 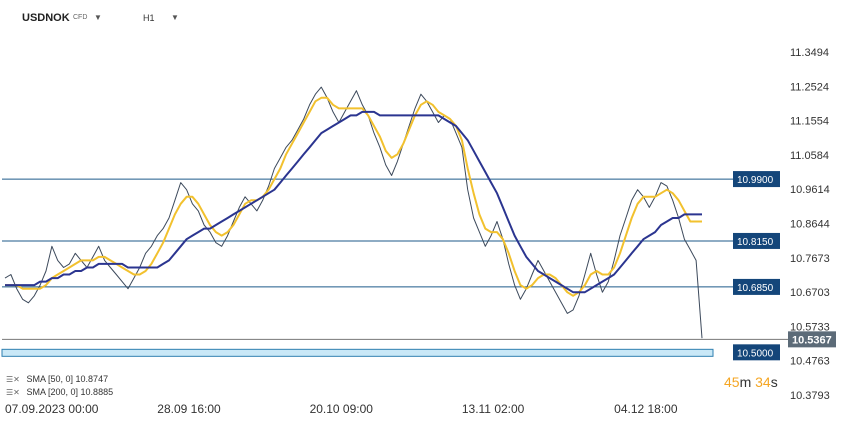 I want to click on level-tag-label: 10.8150, so click(x=755, y=242).